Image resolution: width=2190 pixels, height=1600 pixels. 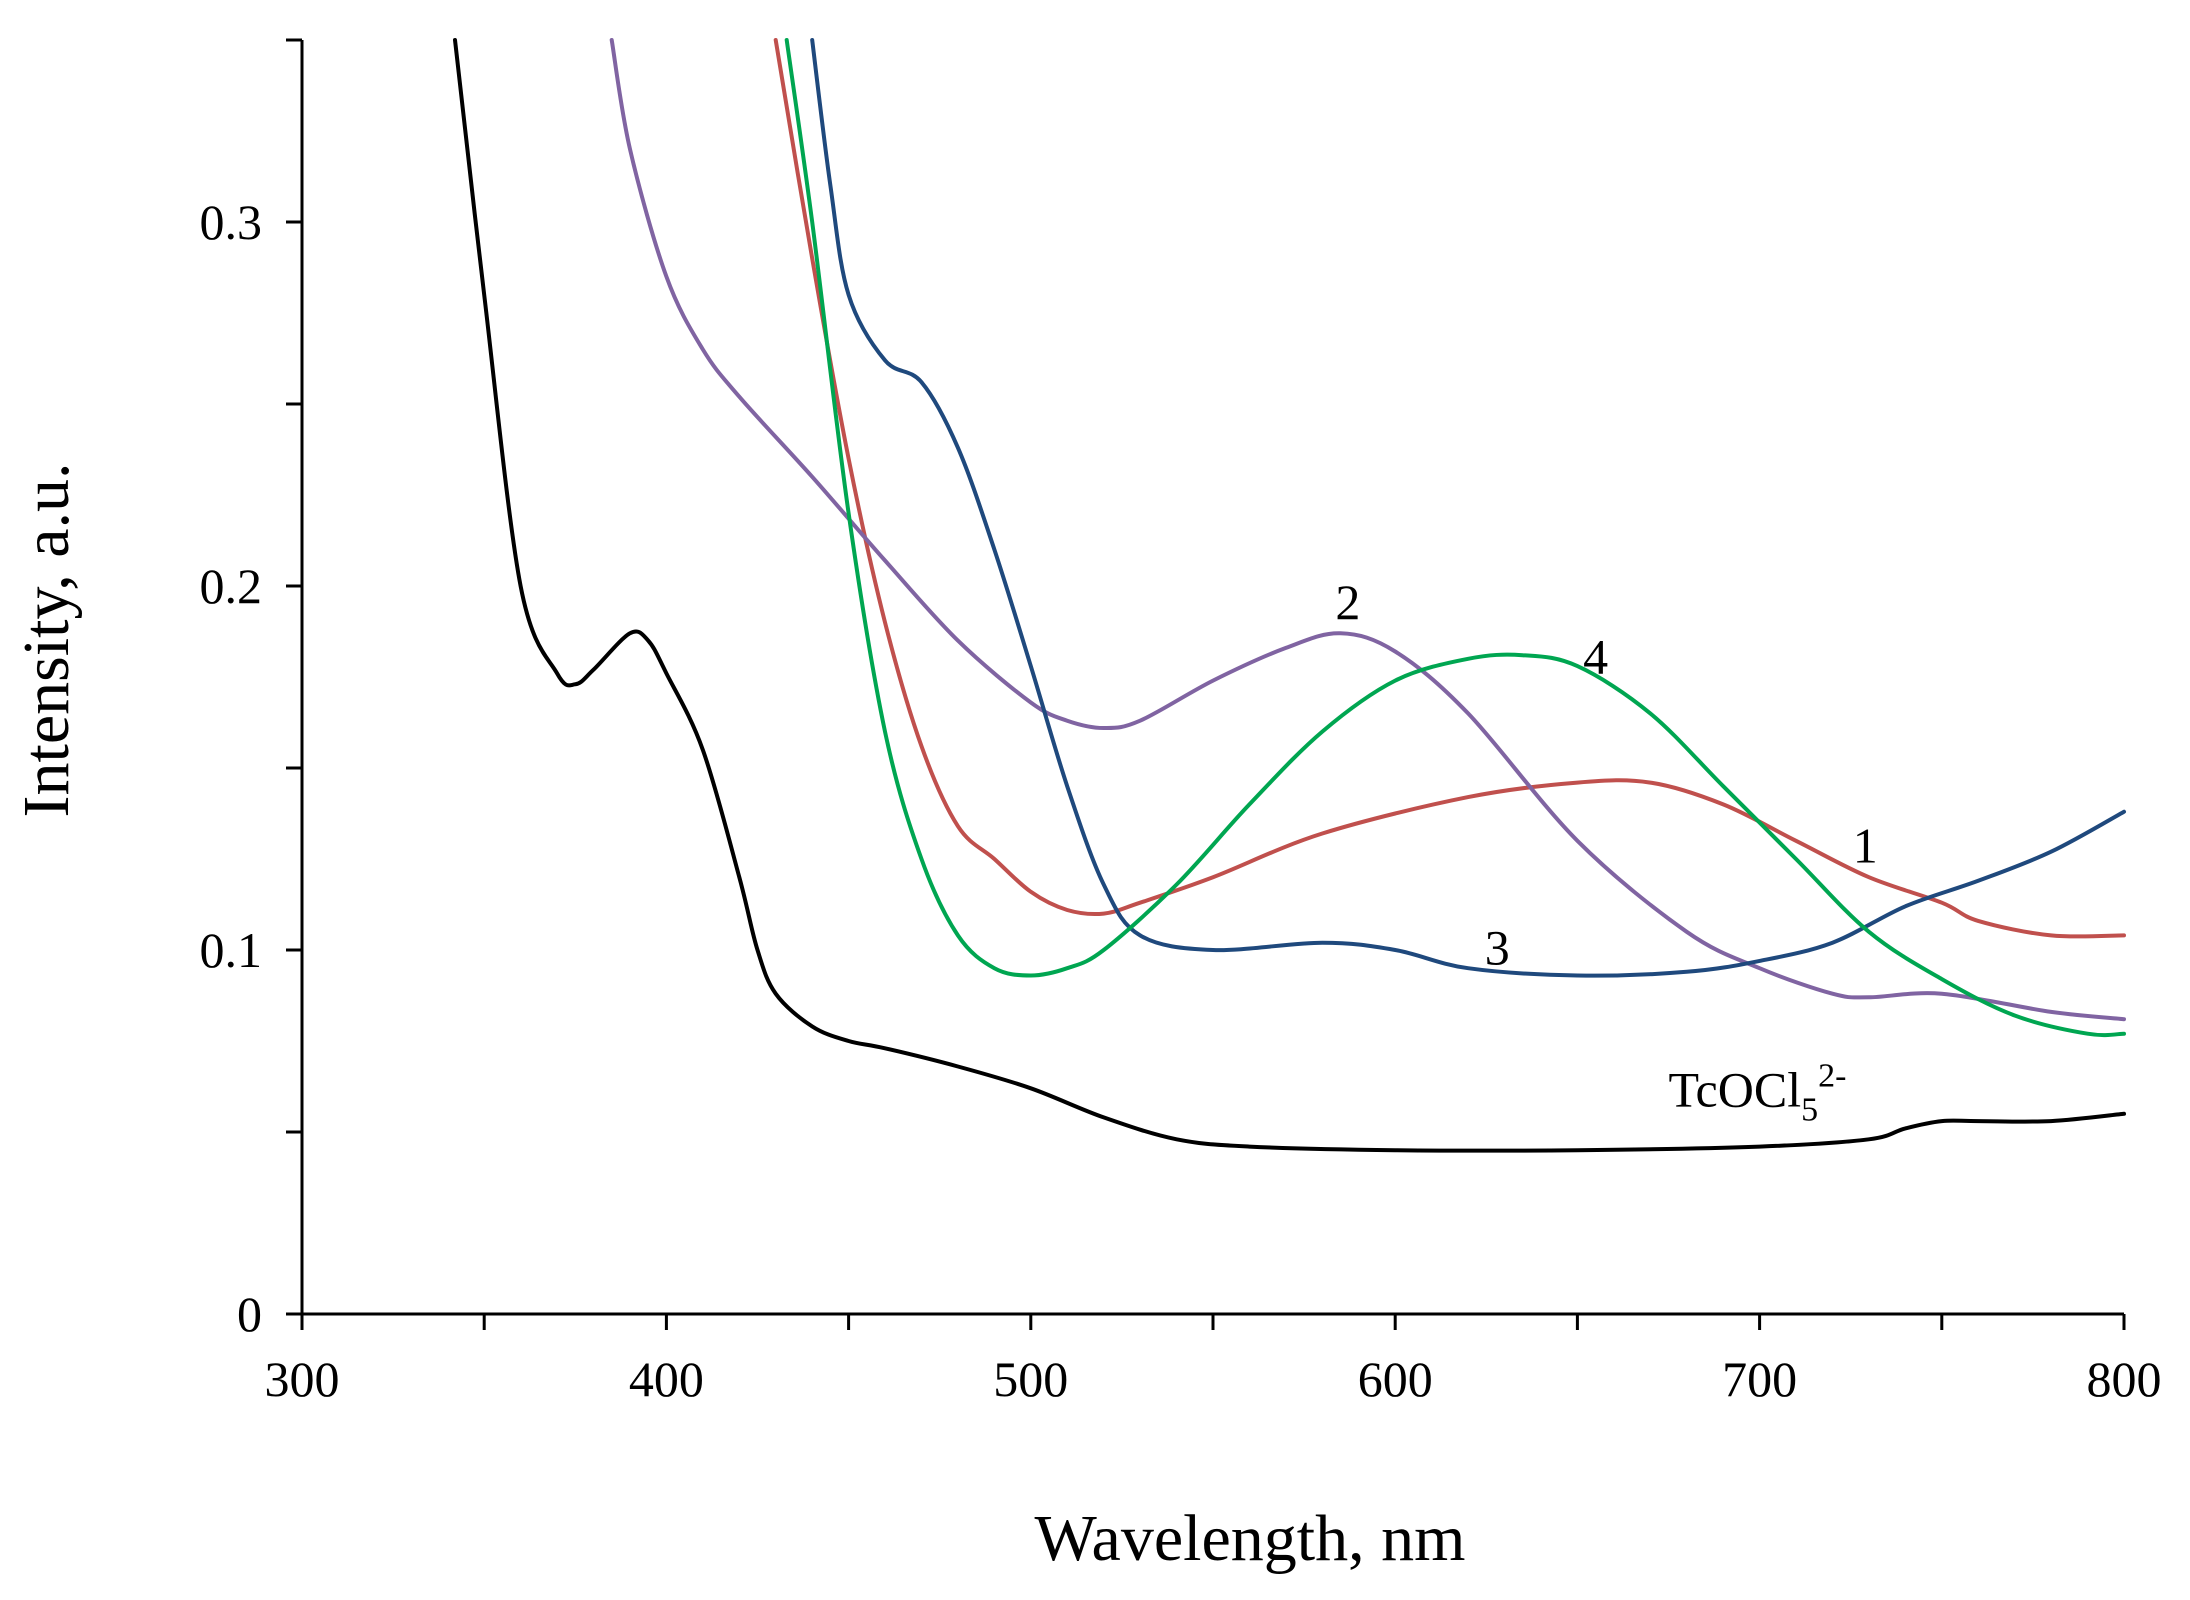 What do you see at coordinates (1865, 846) in the screenshot?
I see `curve-label: 1` at bounding box center [1865, 846].